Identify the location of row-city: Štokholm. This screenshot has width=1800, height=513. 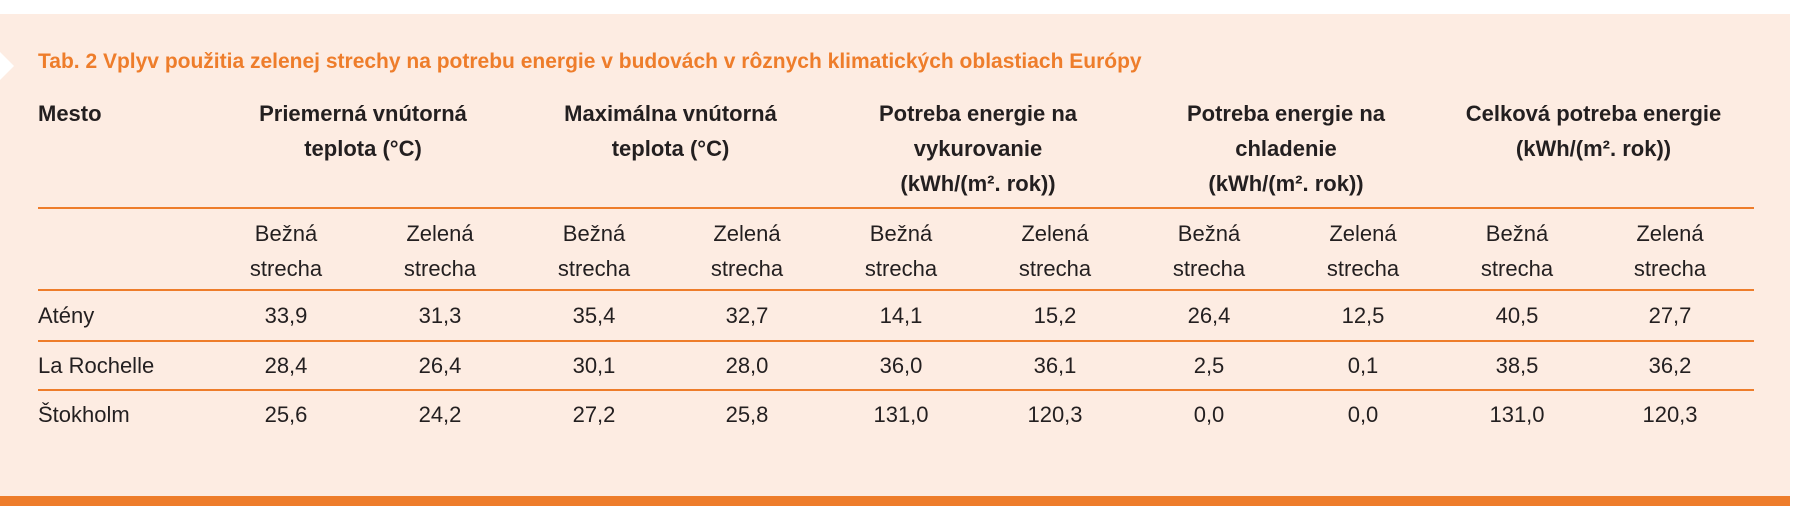
(84, 414).